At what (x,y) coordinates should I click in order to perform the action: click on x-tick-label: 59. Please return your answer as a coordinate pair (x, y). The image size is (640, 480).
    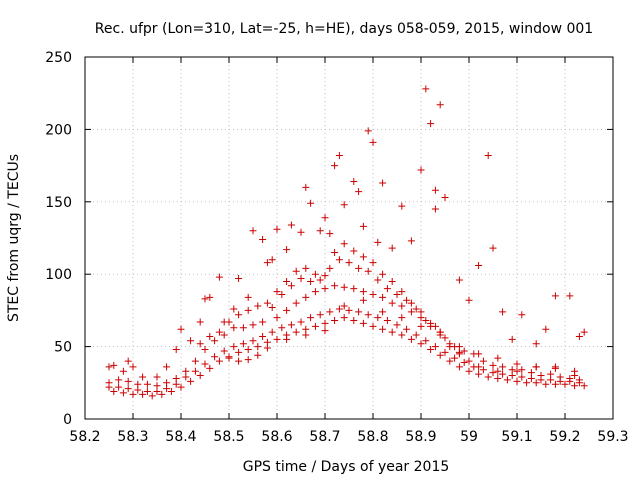
    Looking at the image, I should click on (469, 437).